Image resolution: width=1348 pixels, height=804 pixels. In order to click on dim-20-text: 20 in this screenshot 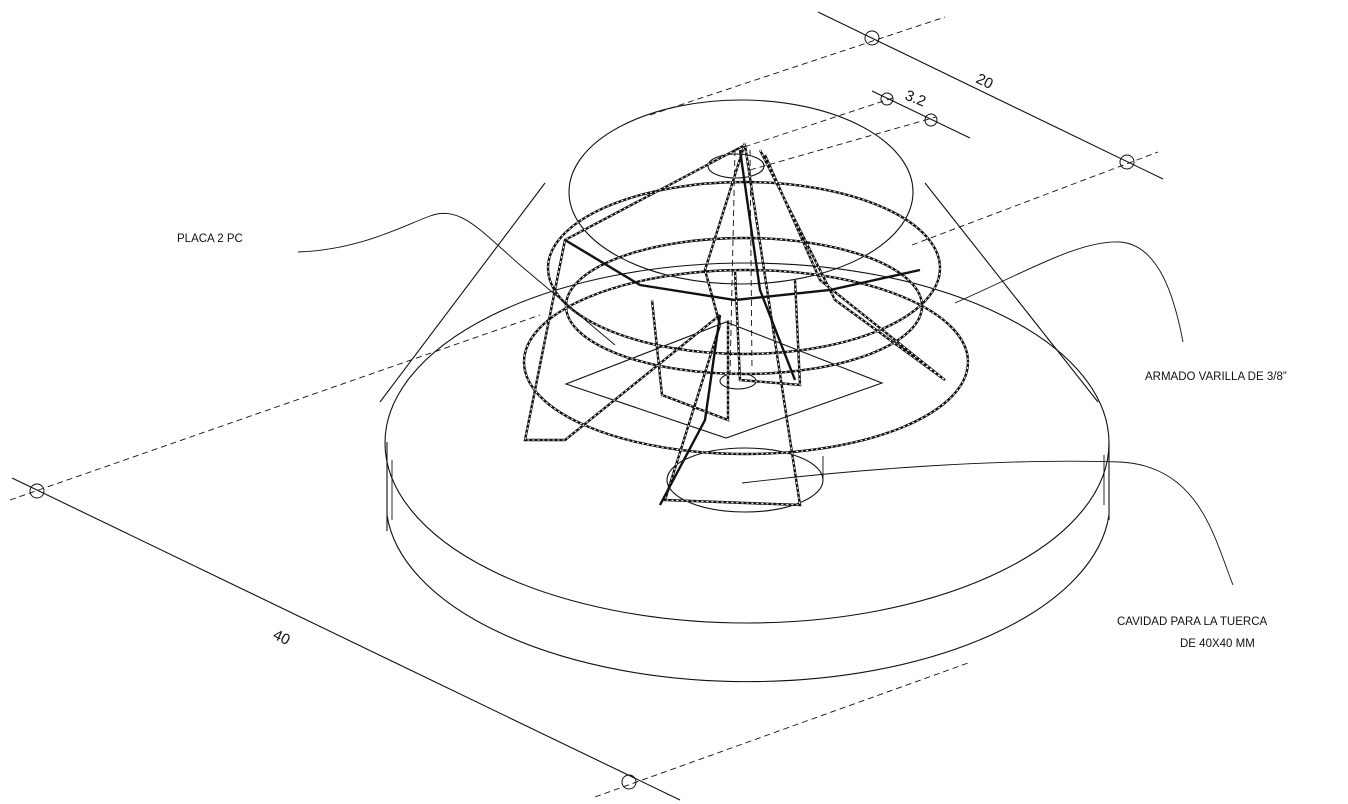, I will do `click(984, 81)`.